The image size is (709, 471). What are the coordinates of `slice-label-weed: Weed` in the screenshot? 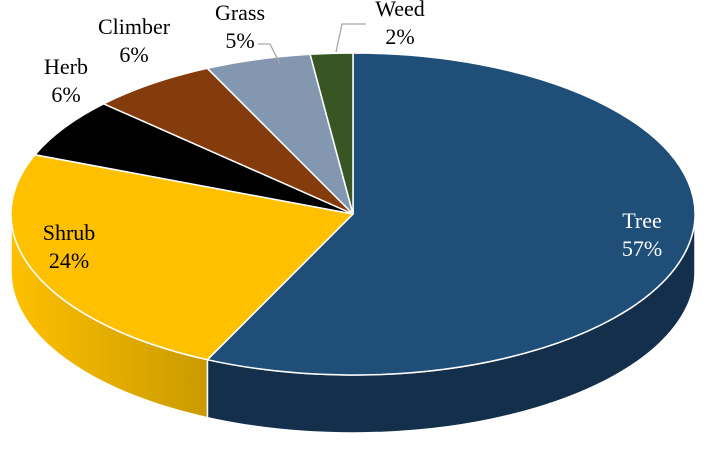 It's located at (400, 10).